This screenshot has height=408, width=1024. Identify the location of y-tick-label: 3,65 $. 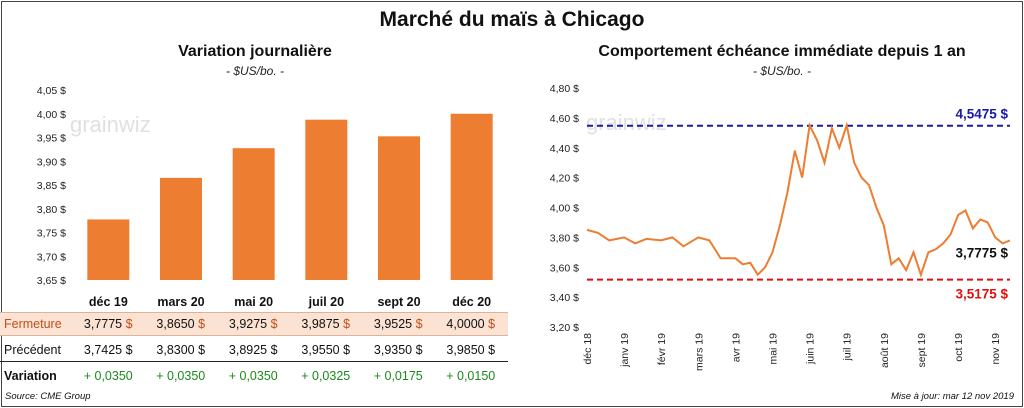
(51, 281).